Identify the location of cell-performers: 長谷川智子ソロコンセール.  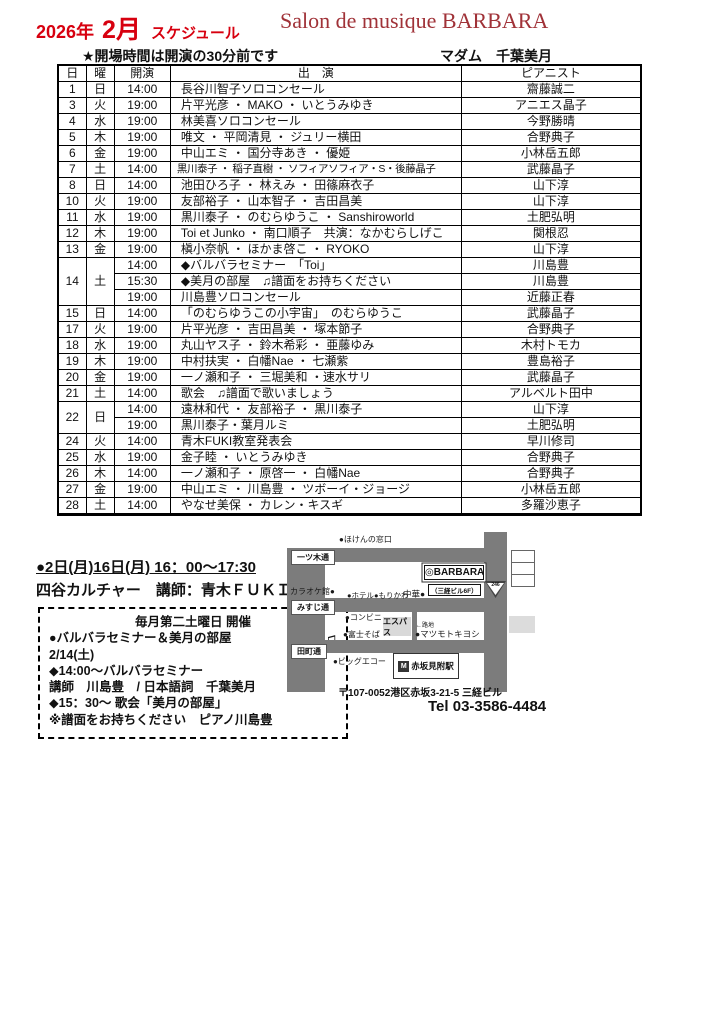
(315, 89).